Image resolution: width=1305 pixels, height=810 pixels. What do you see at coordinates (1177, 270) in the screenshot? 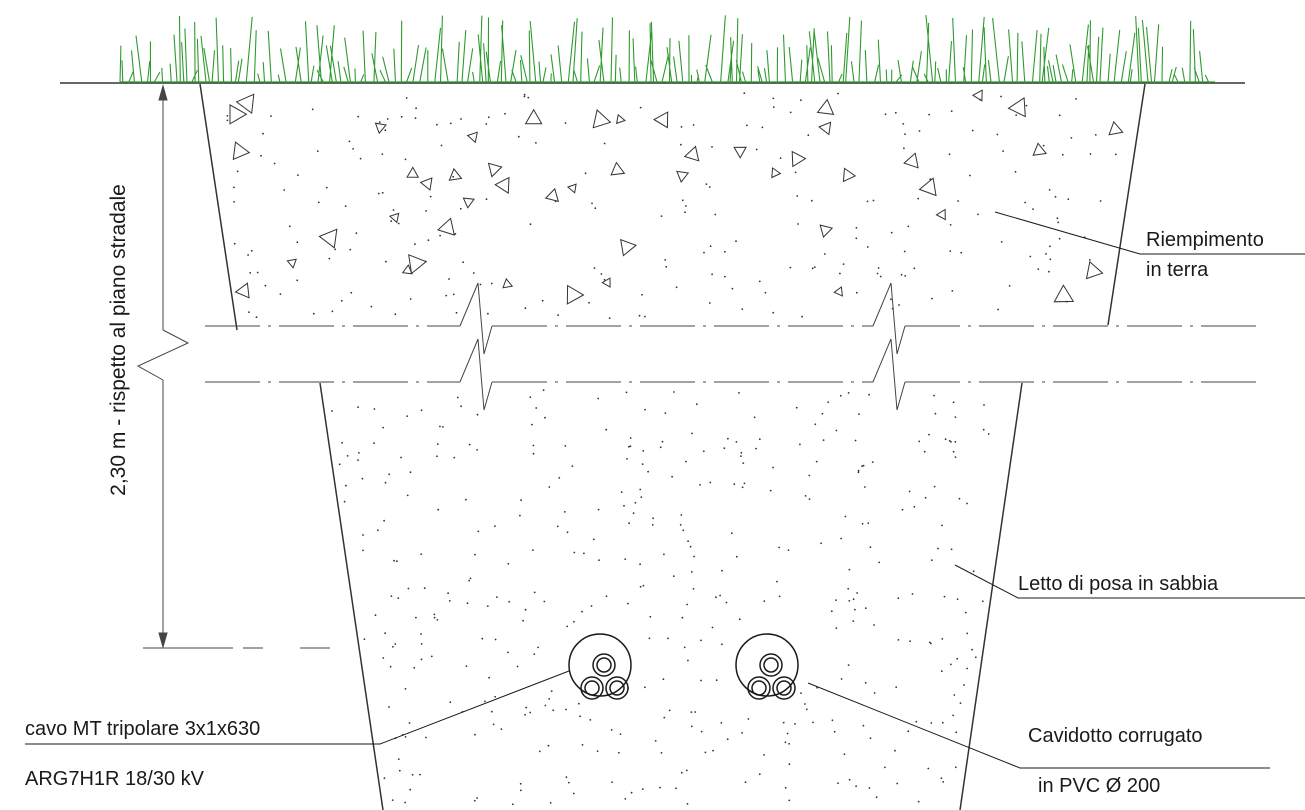
I see `backfill-label-line2: in terra` at bounding box center [1177, 270].